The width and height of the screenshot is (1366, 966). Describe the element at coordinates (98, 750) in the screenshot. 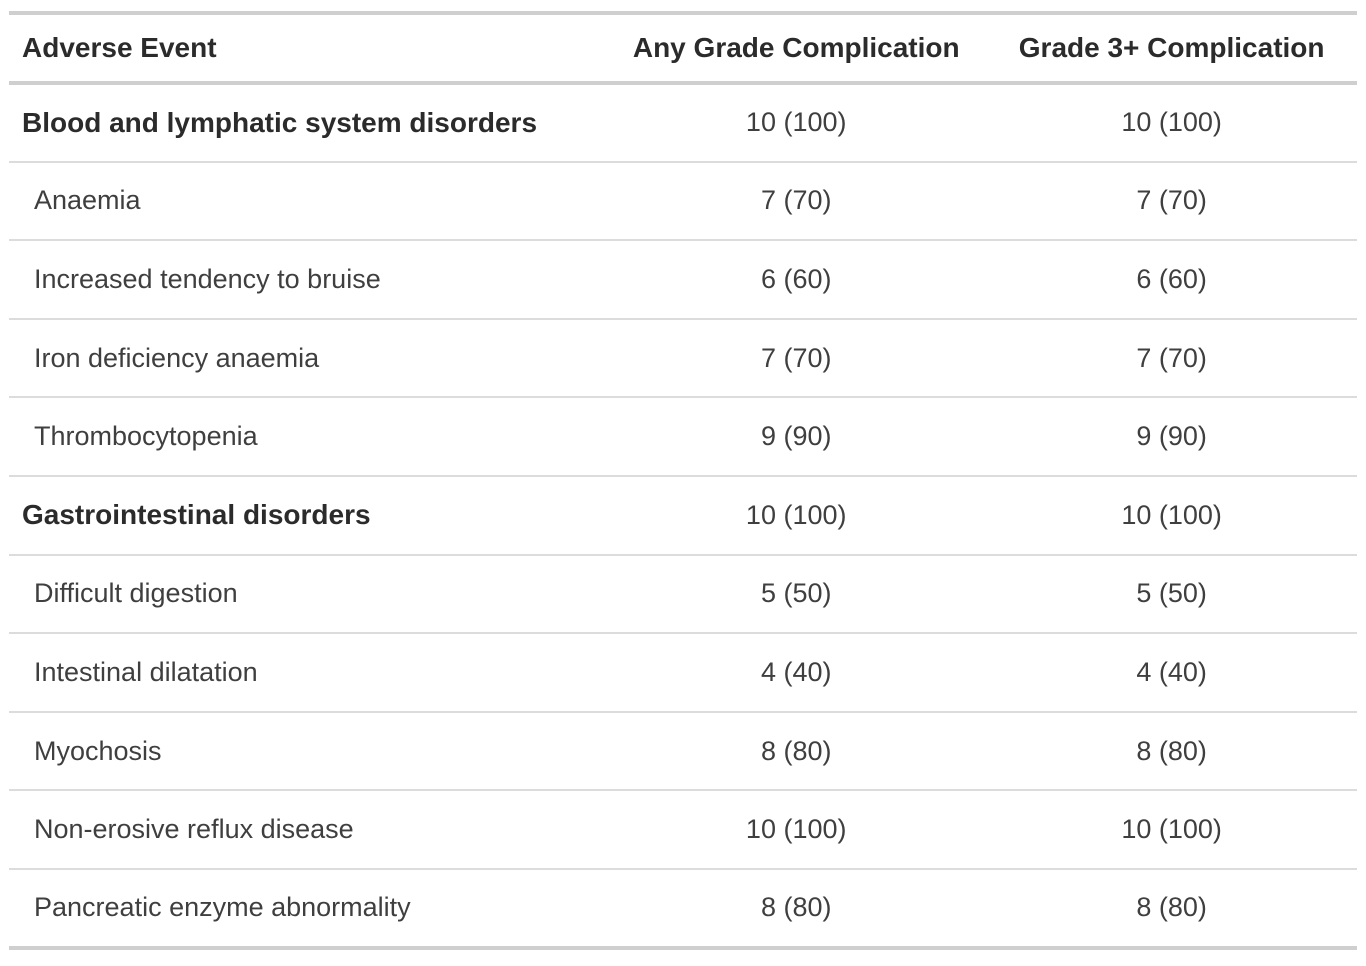

I see `row-label: Myochosis` at that location.